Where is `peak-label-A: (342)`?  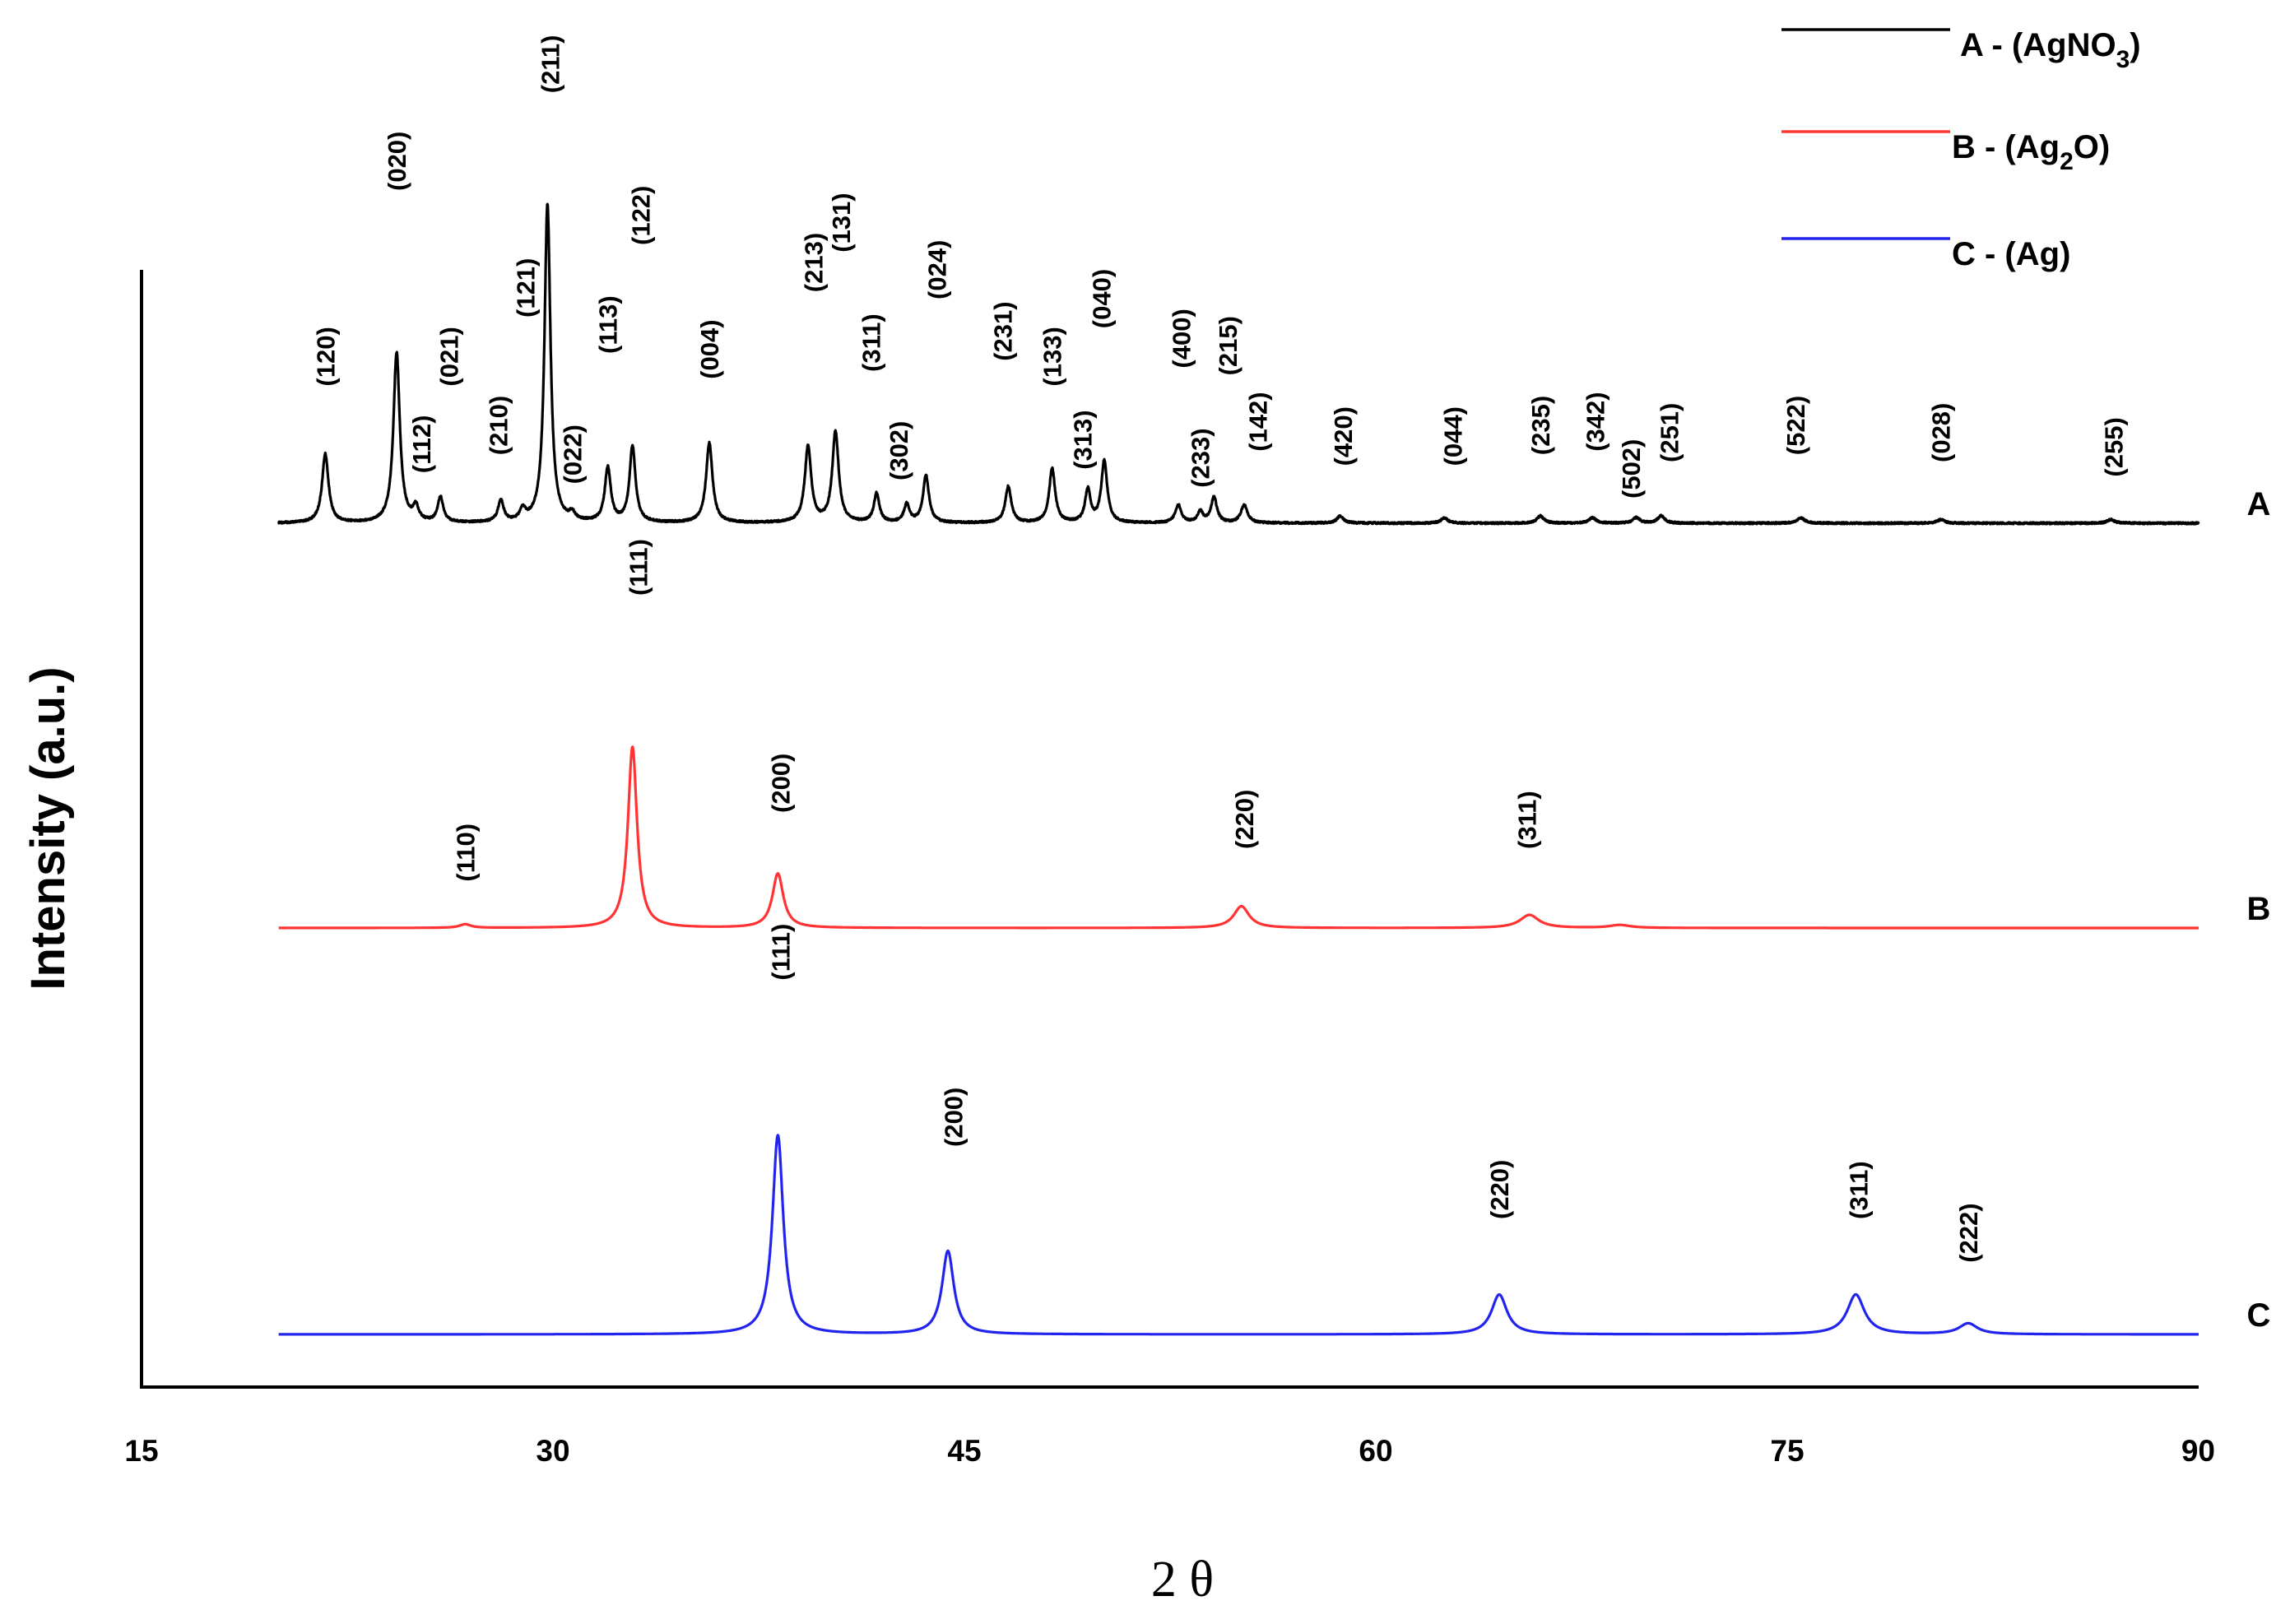
peak-label-A: (342) is located at coordinates (1596, 421).